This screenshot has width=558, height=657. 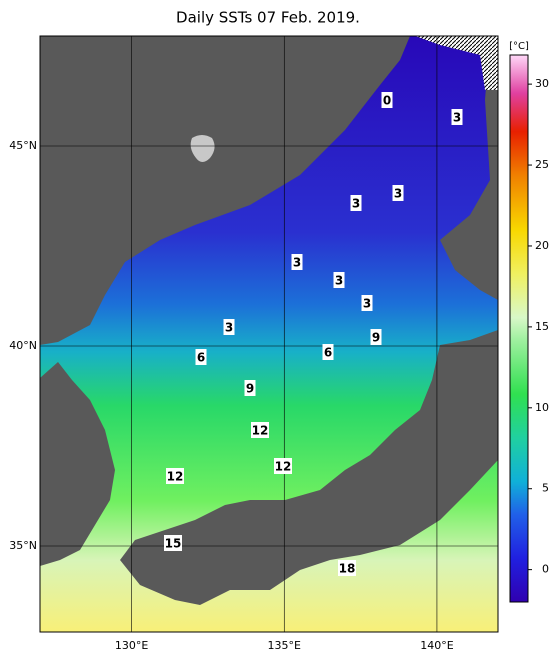 I want to click on colorbar-frame, so click(x=519, y=328).